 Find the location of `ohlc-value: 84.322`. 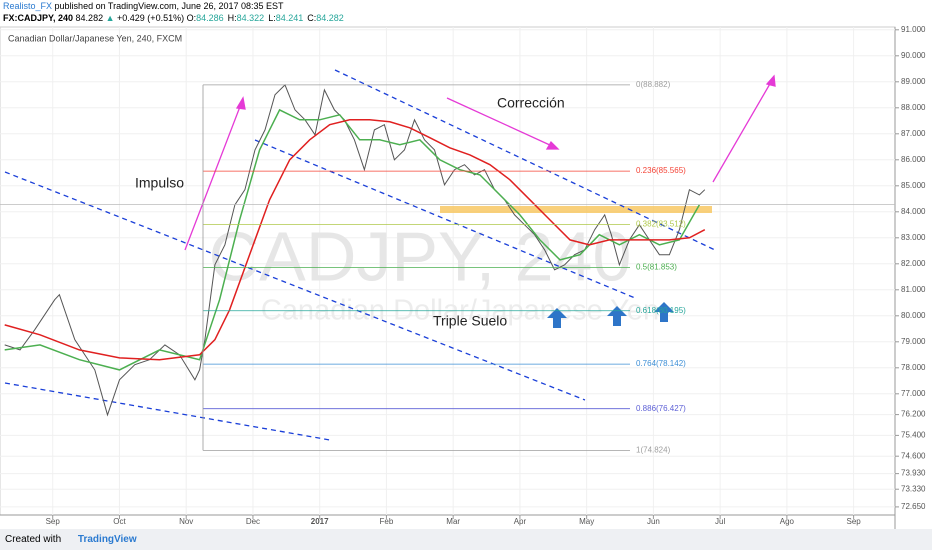

ohlc-value: 84.322 is located at coordinates (250, 18).